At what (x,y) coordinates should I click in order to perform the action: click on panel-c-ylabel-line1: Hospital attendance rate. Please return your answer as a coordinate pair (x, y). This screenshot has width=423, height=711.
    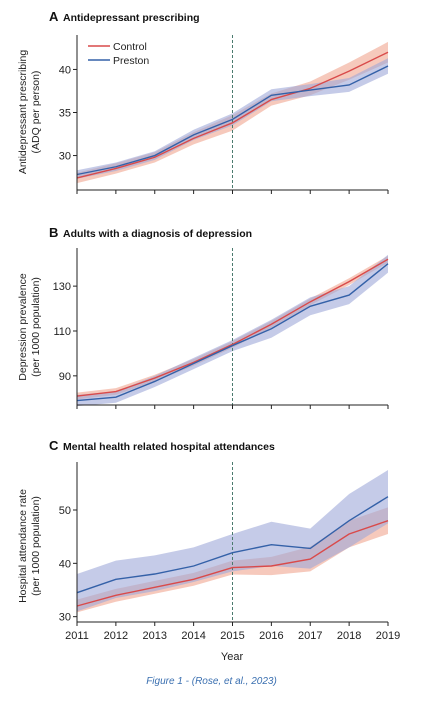
    Looking at the image, I should click on (23, 546).